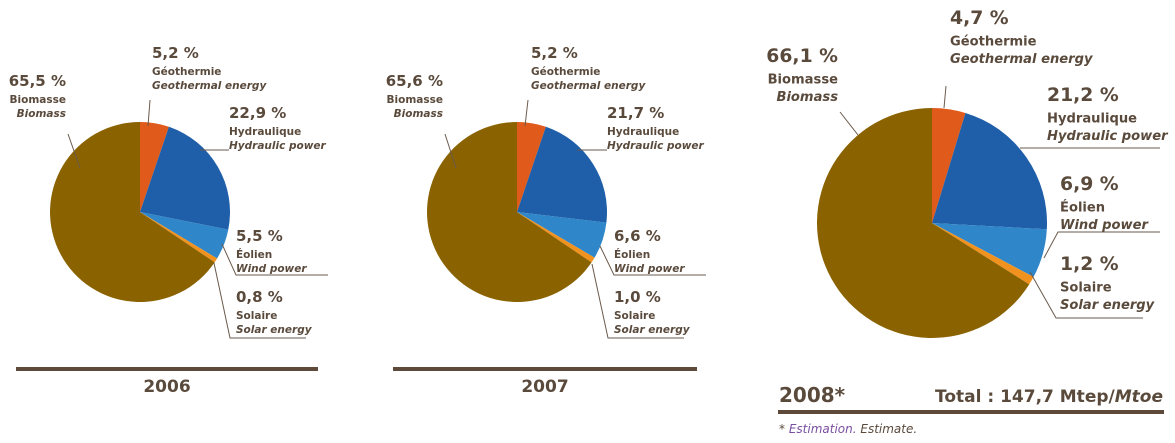 The width and height of the screenshot is (1175, 443). I want to click on footnote-en: Estimate., so click(887, 429).